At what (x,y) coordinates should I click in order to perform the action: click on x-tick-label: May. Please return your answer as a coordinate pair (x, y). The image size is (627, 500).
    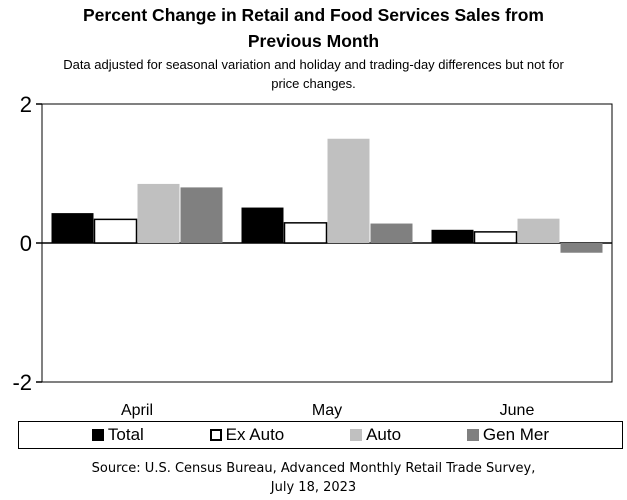
    Looking at the image, I should click on (327, 410).